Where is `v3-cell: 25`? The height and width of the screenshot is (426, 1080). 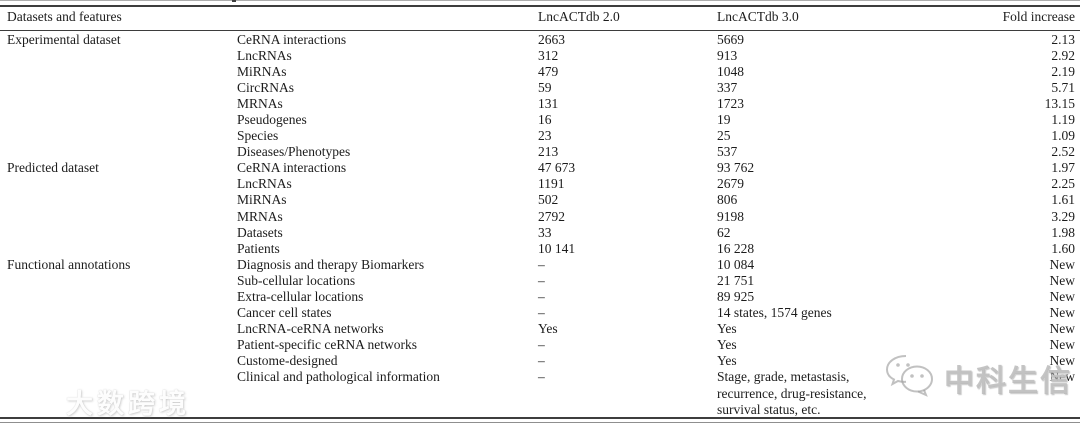
v3-cell: 25 is located at coordinates (724, 136).